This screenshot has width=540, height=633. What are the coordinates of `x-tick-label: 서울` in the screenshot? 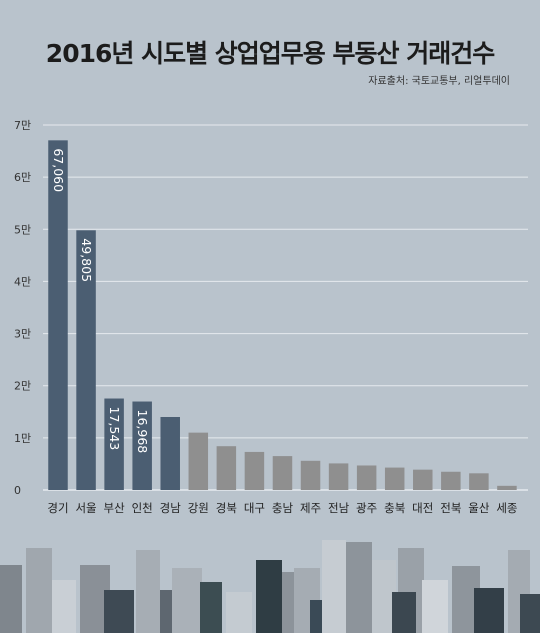 It's located at (85, 508).